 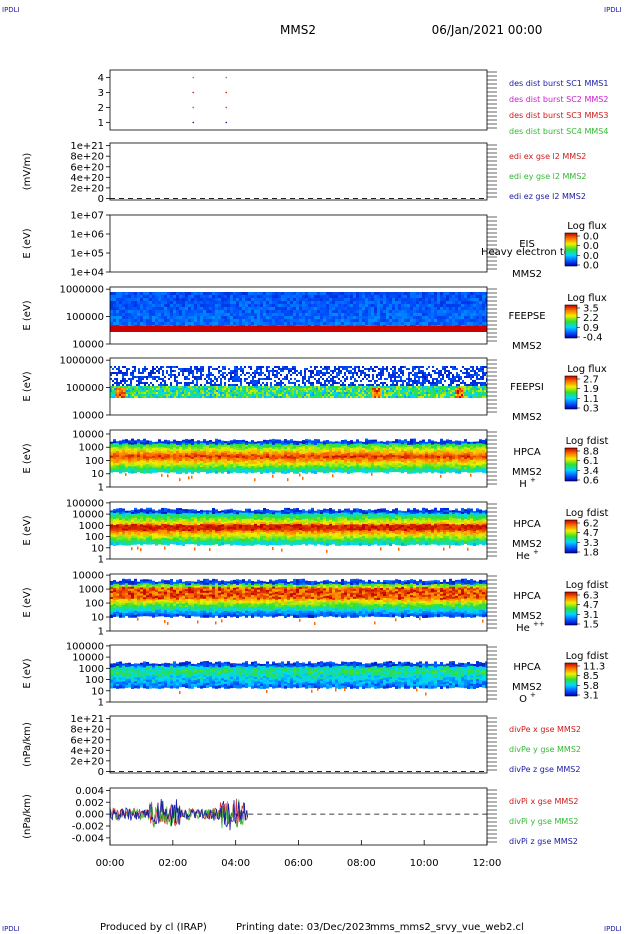 I want to click on colorbar-label-hpca-h-2: 3.4, so click(x=591, y=471).